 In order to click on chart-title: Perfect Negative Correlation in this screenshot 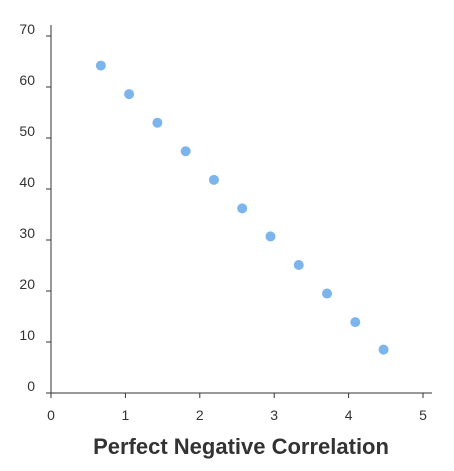, I will do `click(241, 446)`.